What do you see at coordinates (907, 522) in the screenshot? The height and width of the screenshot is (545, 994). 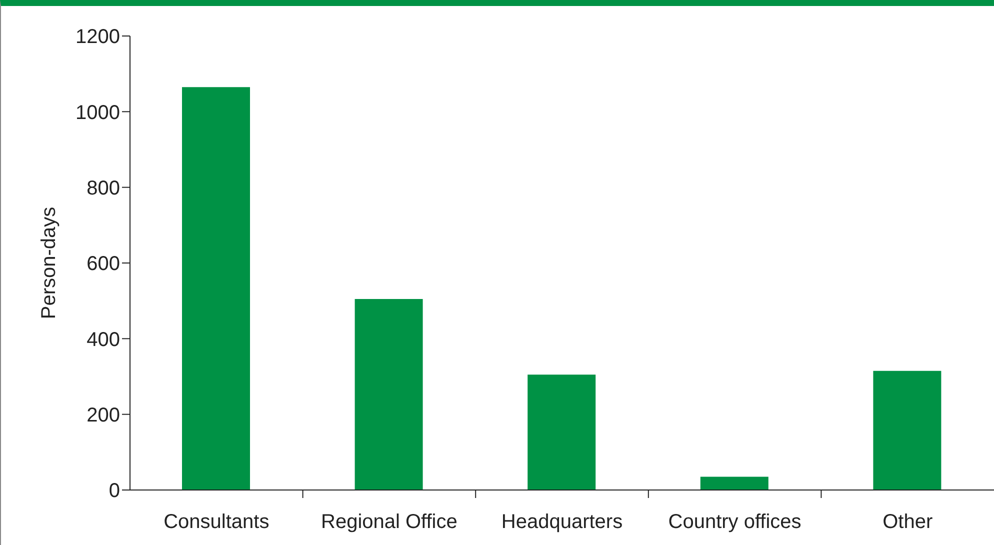 I see `x-tick-label: Other` at bounding box center [907, 522].